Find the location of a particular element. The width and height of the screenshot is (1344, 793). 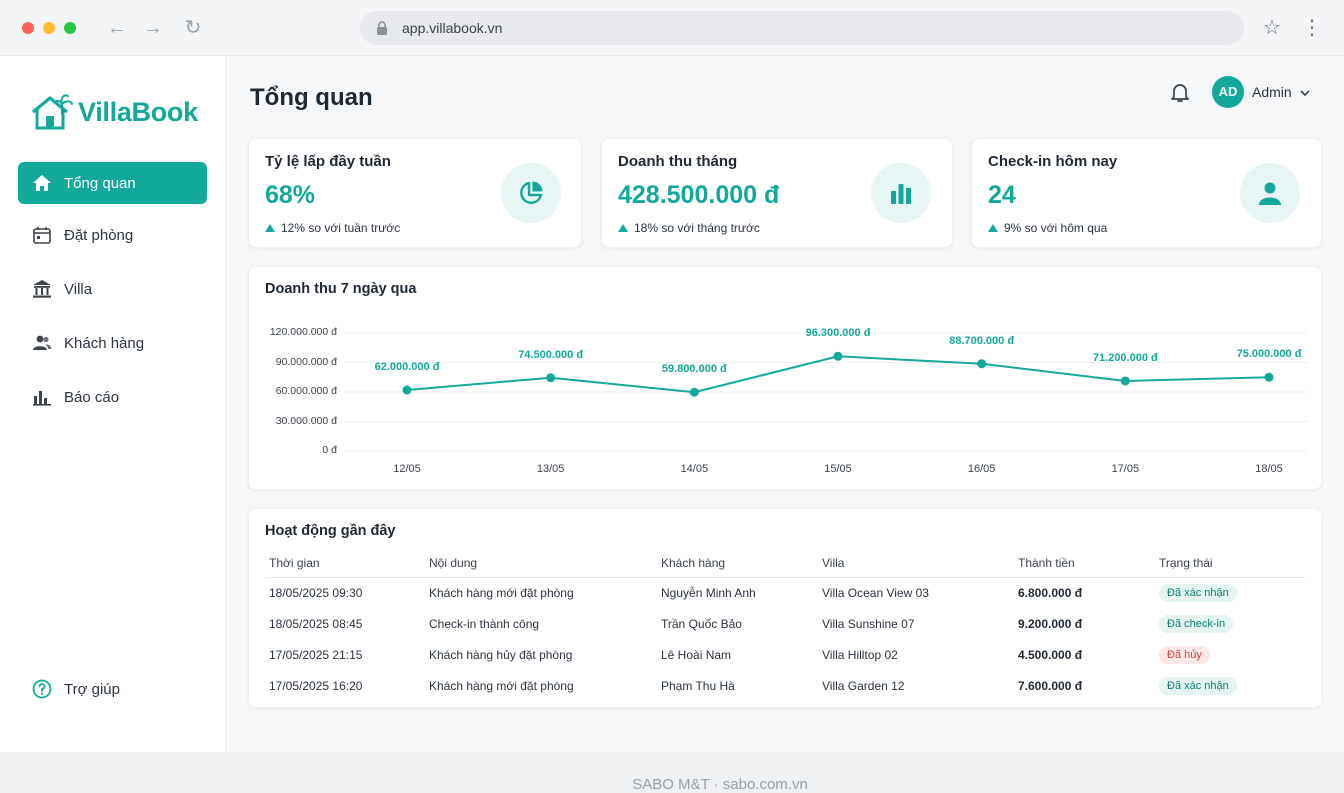

stat-change: 9% so với hôm qua is located at coordinates (1047, 228).